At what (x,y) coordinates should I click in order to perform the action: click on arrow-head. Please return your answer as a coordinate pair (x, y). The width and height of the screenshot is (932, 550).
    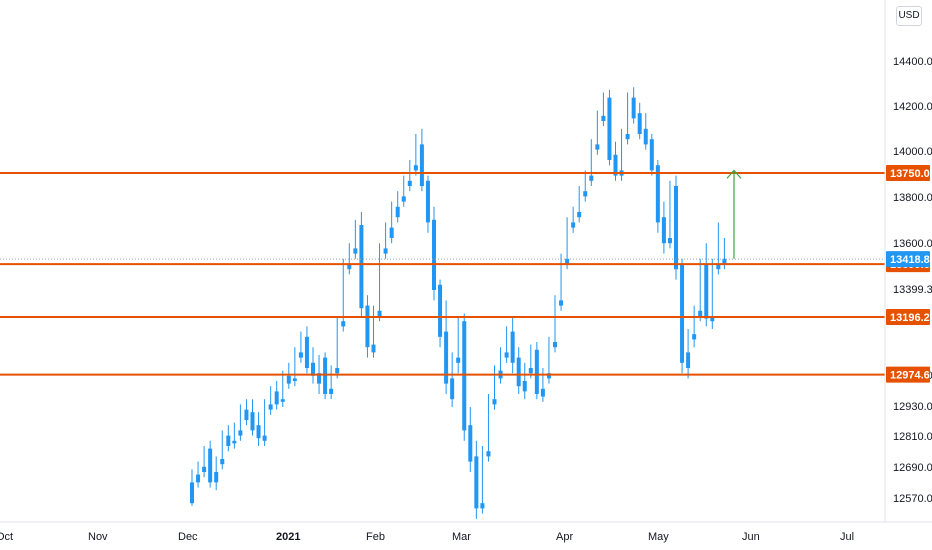
    Looking at the image, I should click on (734, 174).